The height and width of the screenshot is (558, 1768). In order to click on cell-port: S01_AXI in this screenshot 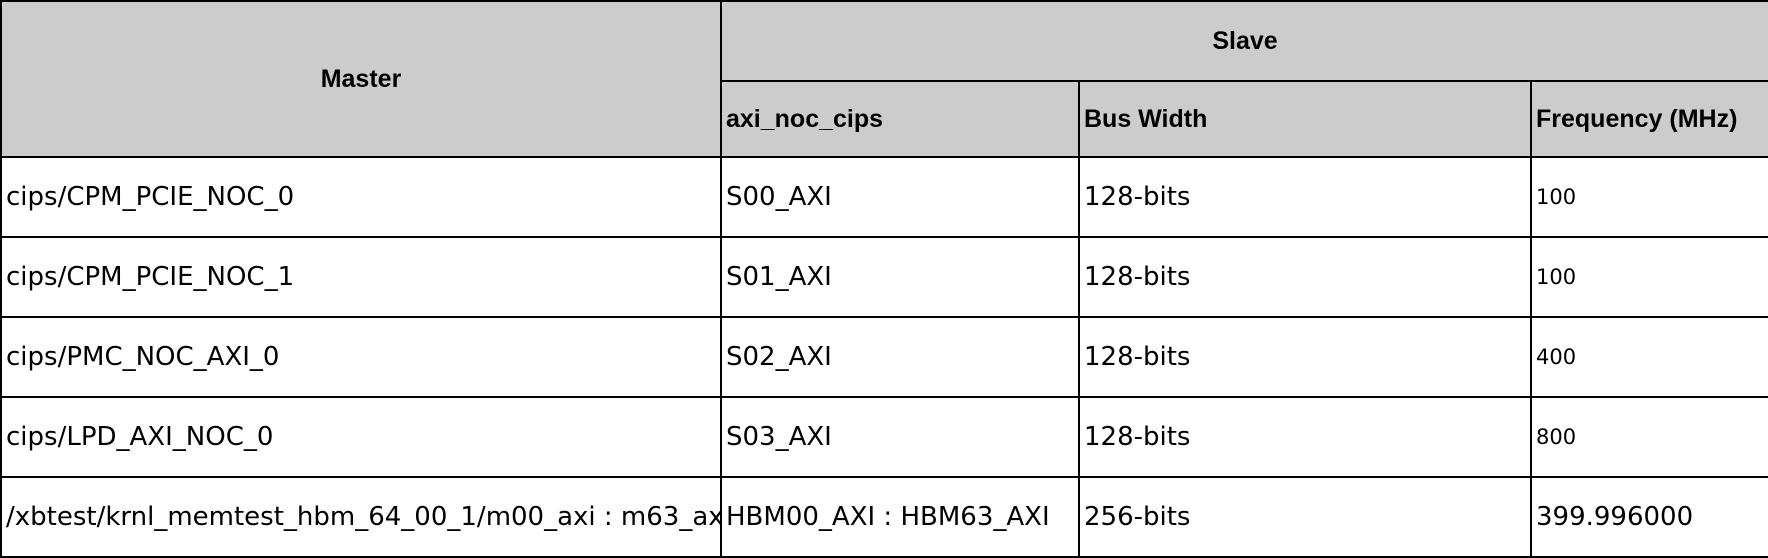, I will do `click(900, 277)`.